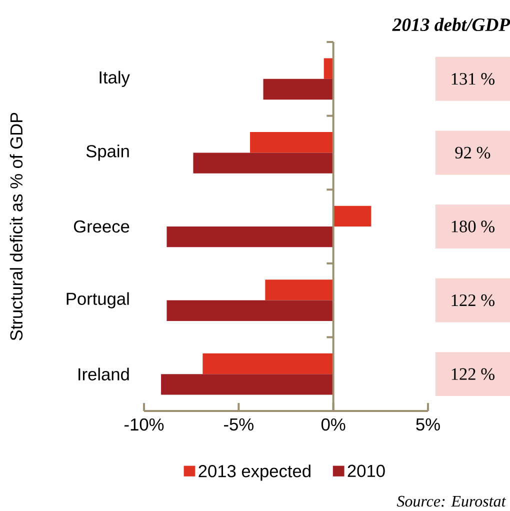  What do you see at coordinates (103, 374) in the screenshot?
I see `y-tick-label: Ireland` at bounding box center [103, 374].